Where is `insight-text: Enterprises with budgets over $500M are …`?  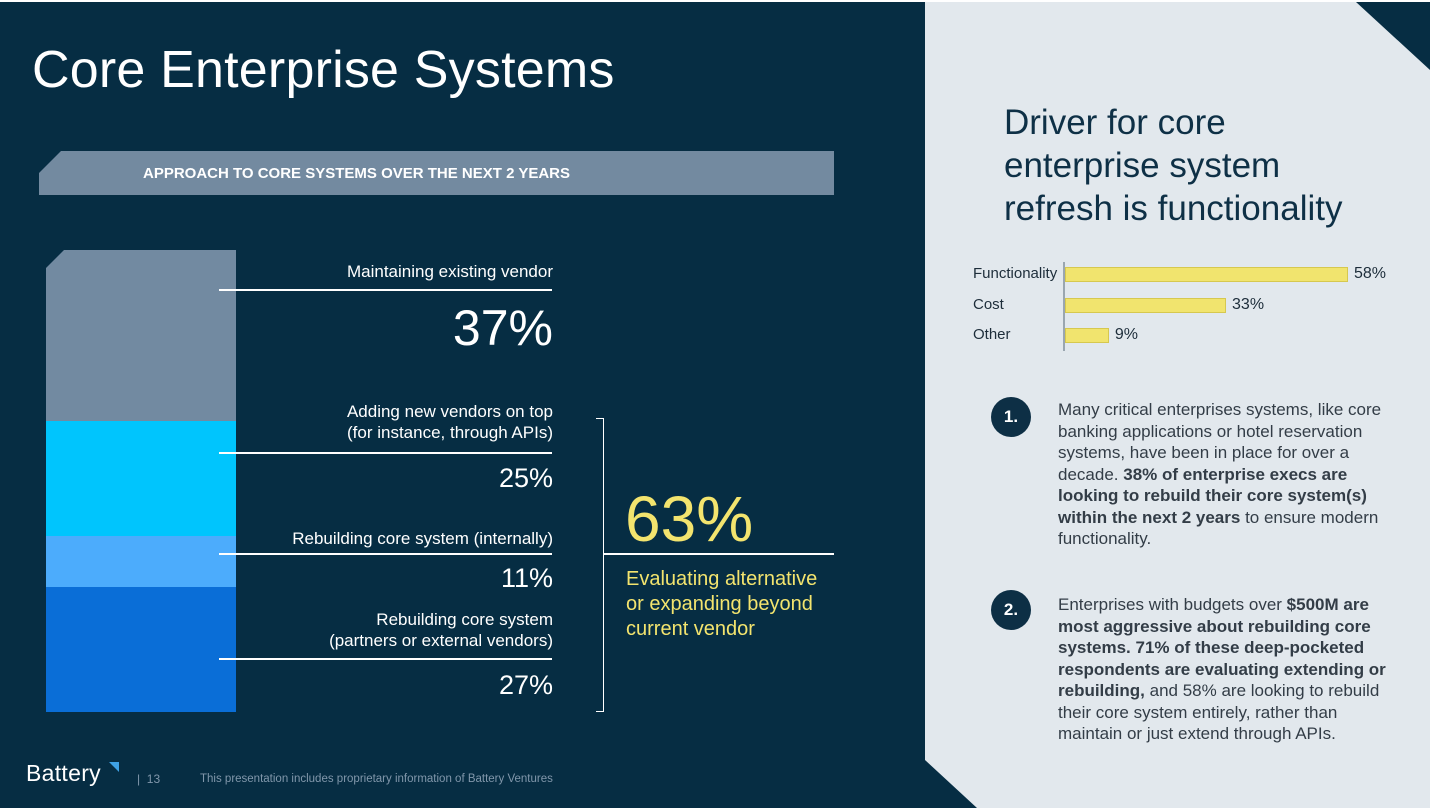
insight-text: Enterprises with budgets over $500M are … is located at coordinates (1228, 669).